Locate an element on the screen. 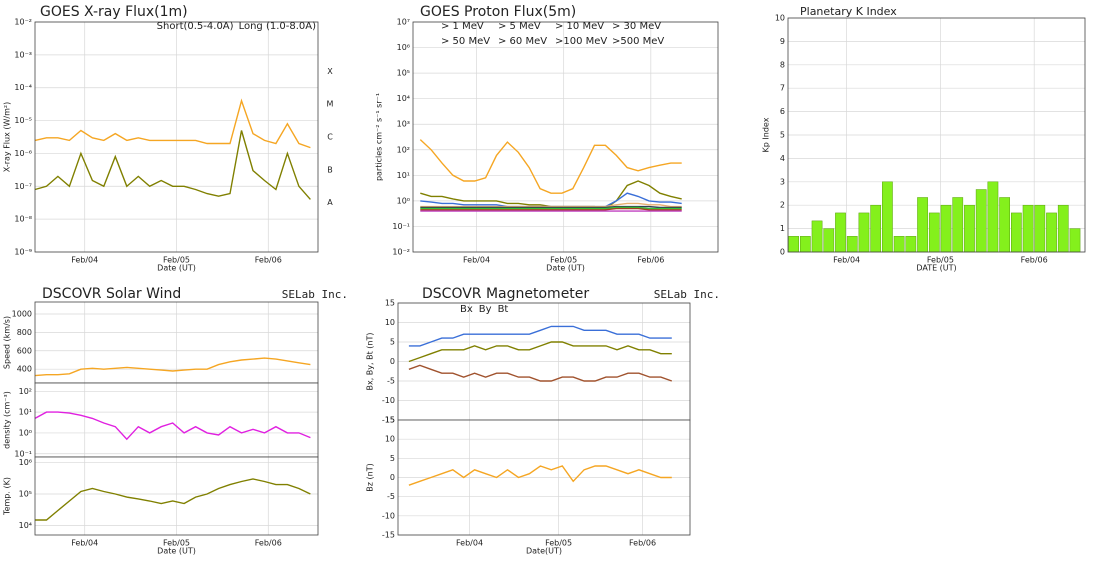  y-tick-label: 800 is located at coordinates (24, 332).